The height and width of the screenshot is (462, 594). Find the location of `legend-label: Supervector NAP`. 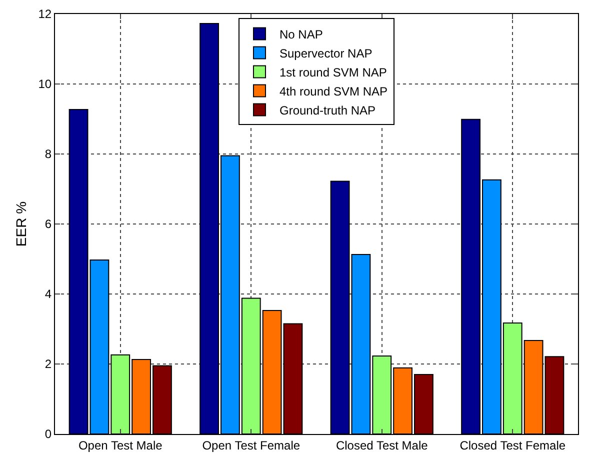

legend-label: Supervector NAP is located at coordinates (326, 53).